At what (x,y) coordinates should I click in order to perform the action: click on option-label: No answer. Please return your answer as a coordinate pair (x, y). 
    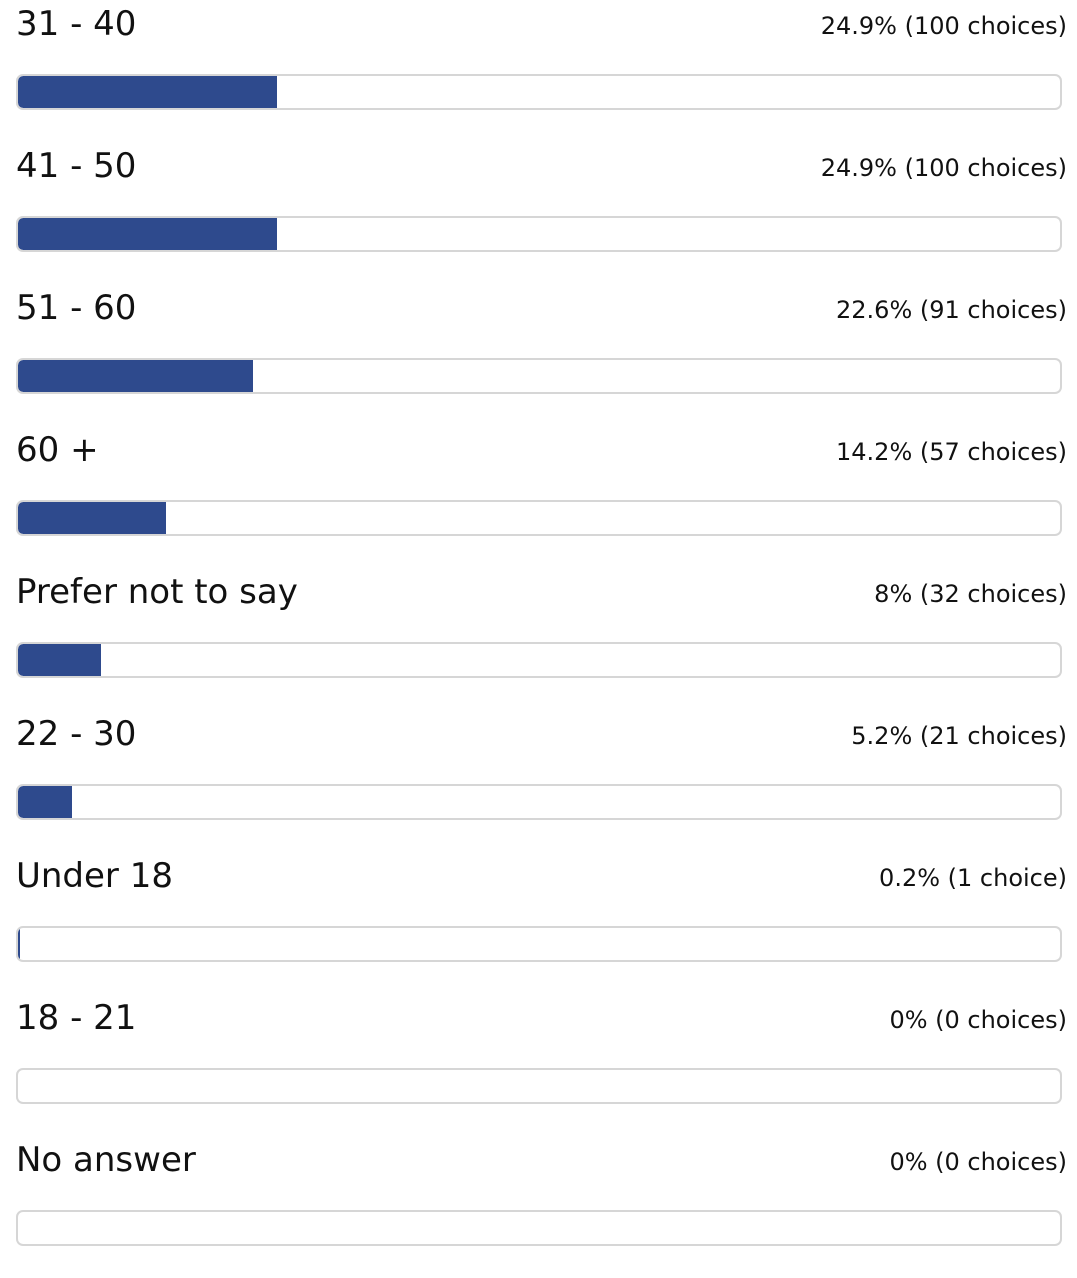
    Looking at the image, I should click on (106, 1160).